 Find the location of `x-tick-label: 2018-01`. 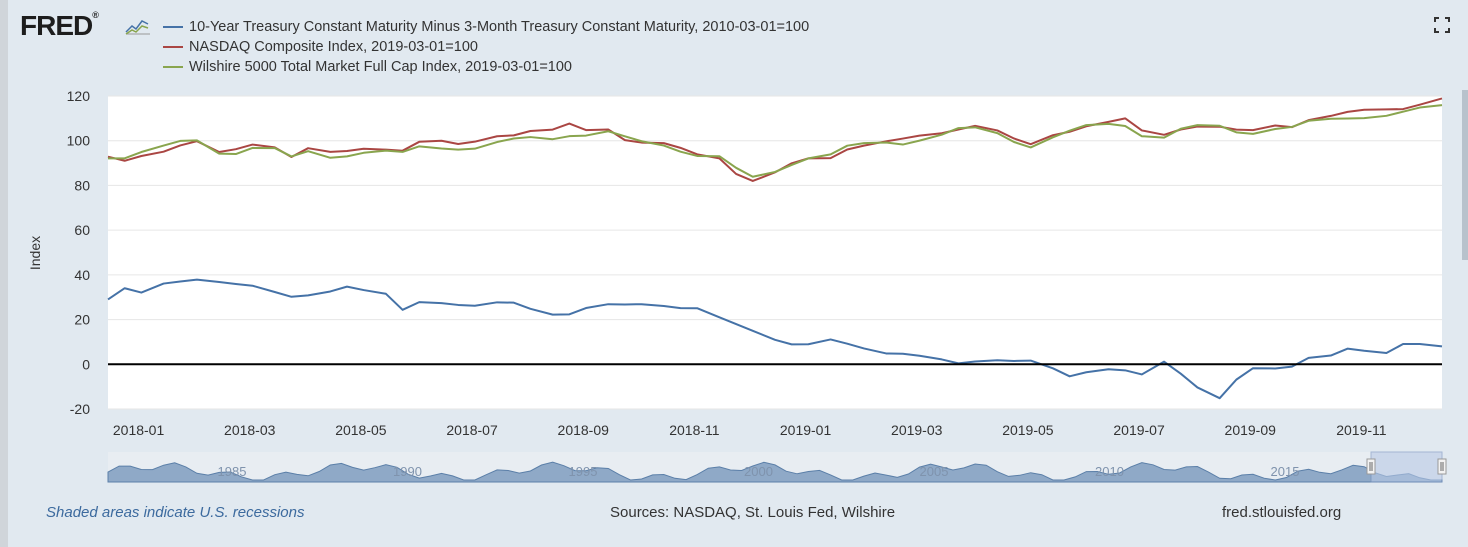

x-tick-label: 2018-01 is located at coordinates (139, 430).